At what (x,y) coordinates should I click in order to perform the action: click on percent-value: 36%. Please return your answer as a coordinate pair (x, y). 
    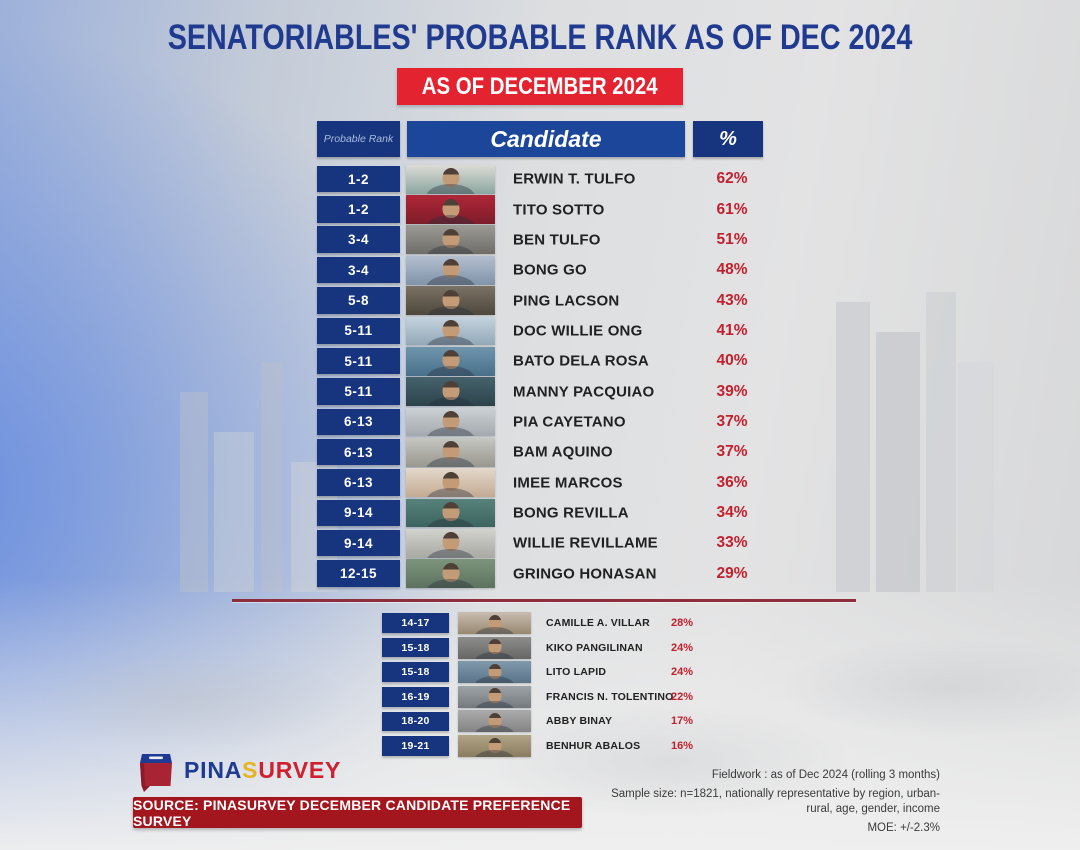
    Looking at the image, I should click on (732, 482).